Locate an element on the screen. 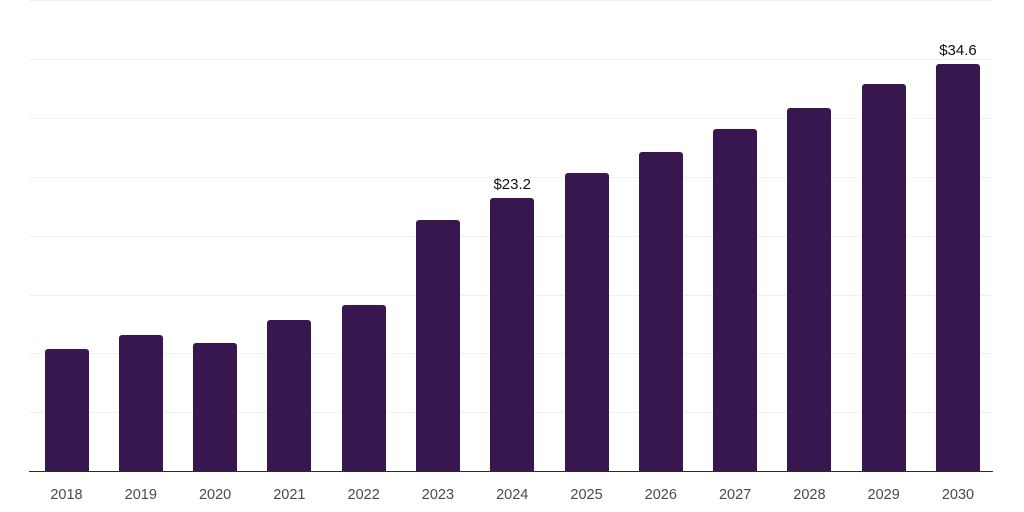  data-label-2024: $23.2 is located at coordinates (512, 185).